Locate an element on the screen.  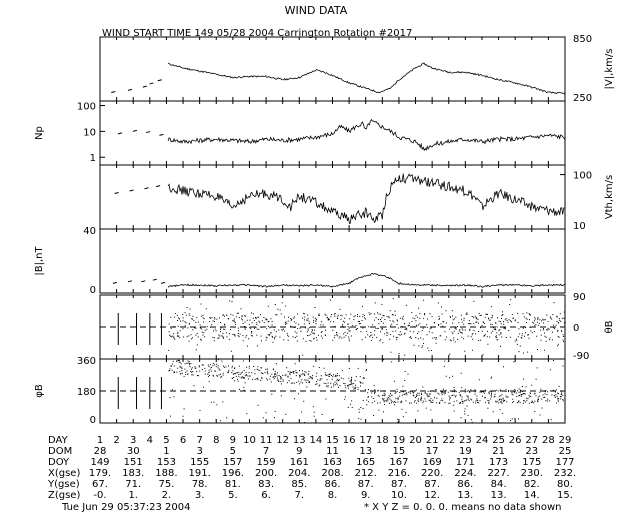
dom-value: 5 is located at coordinates (233, 451).